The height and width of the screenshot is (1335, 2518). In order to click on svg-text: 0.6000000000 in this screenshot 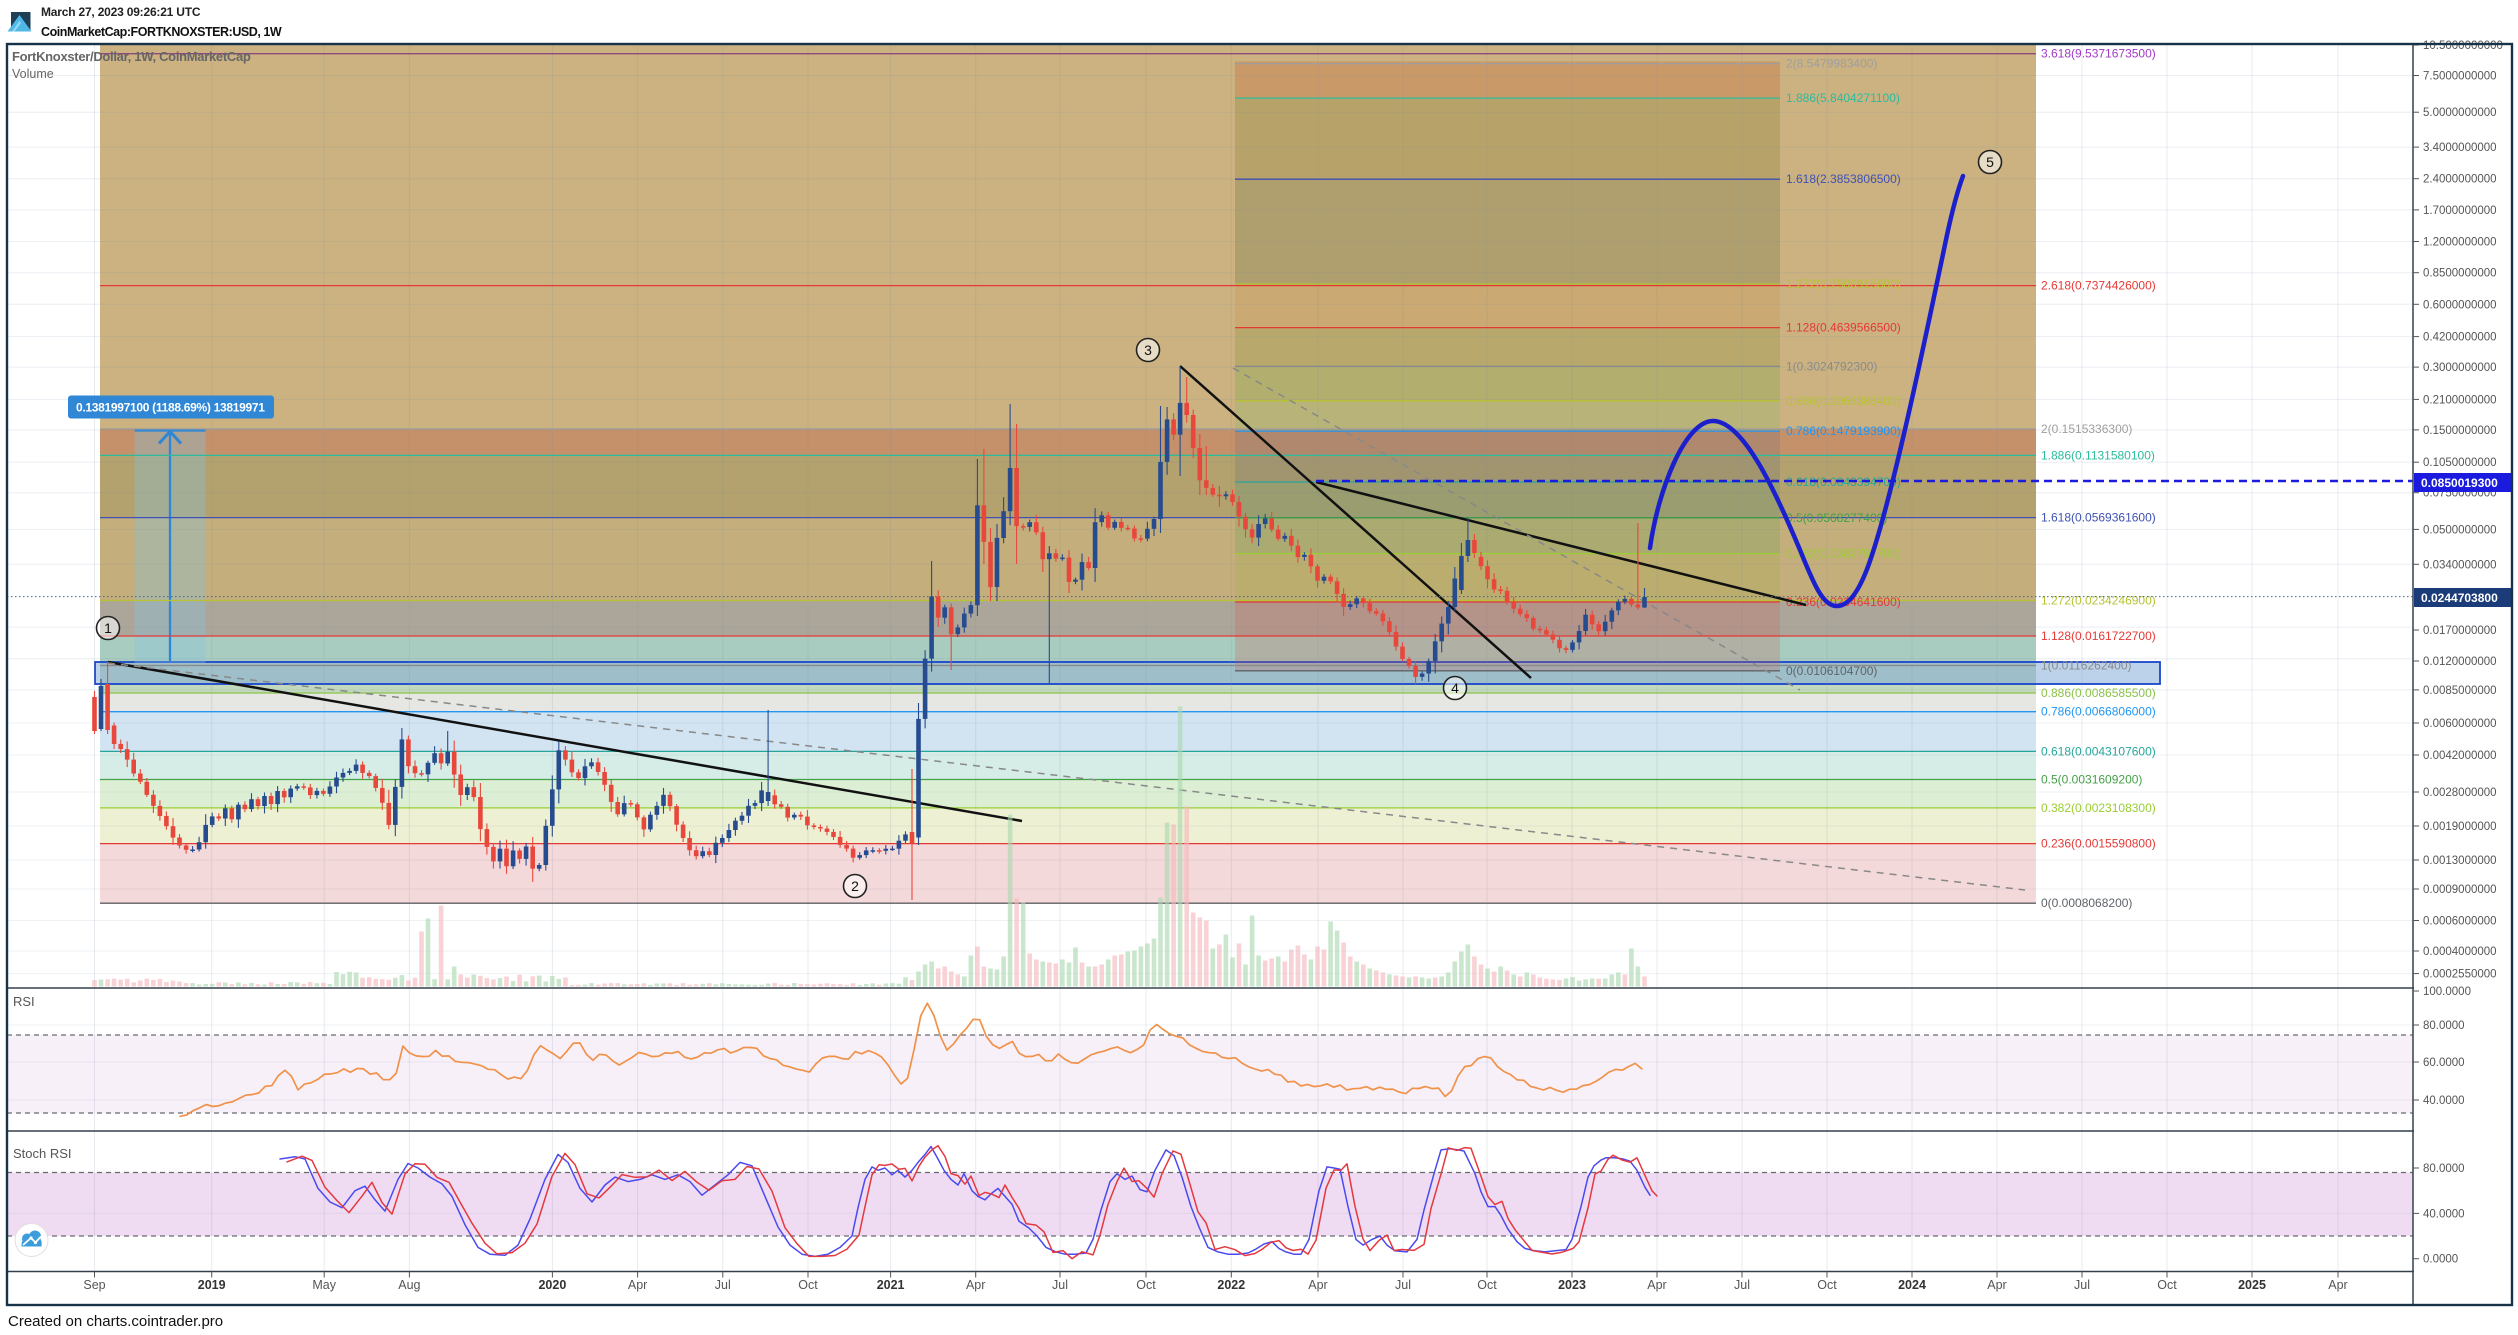, I will do `click(2460, 305)`.